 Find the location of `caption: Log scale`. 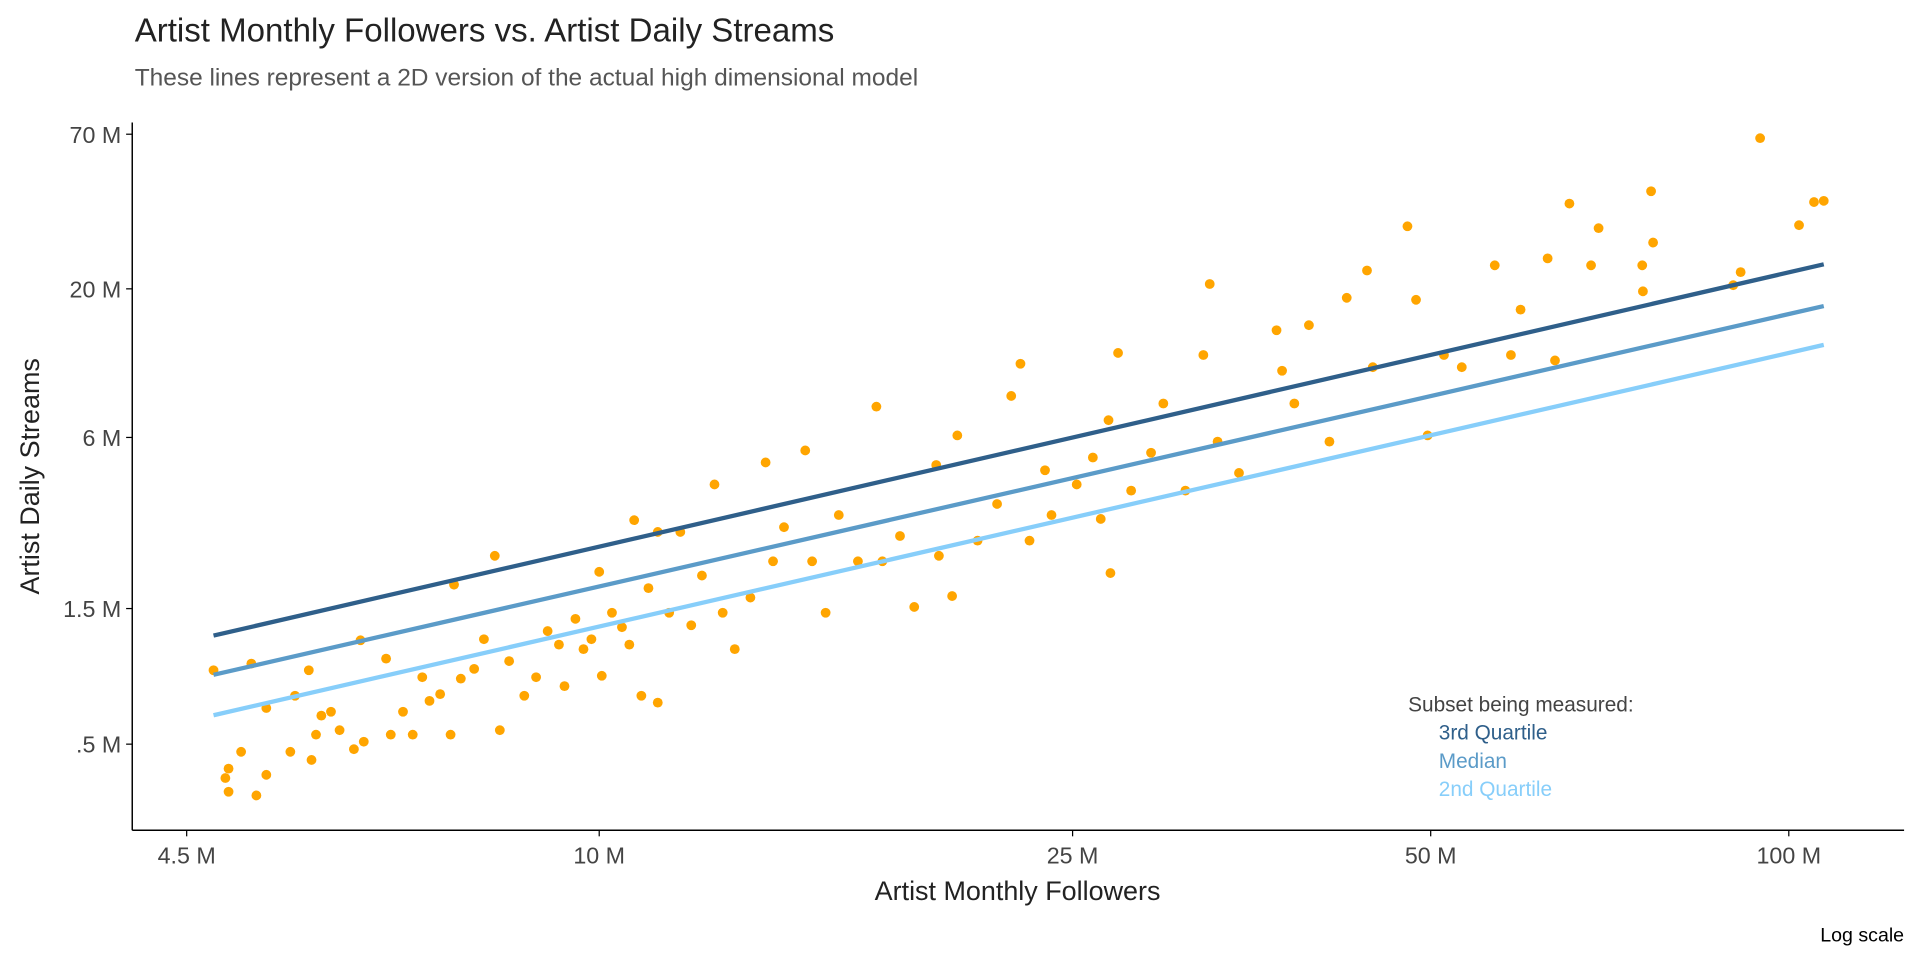

caption: Log scale is located at coordinates (1862, 936).